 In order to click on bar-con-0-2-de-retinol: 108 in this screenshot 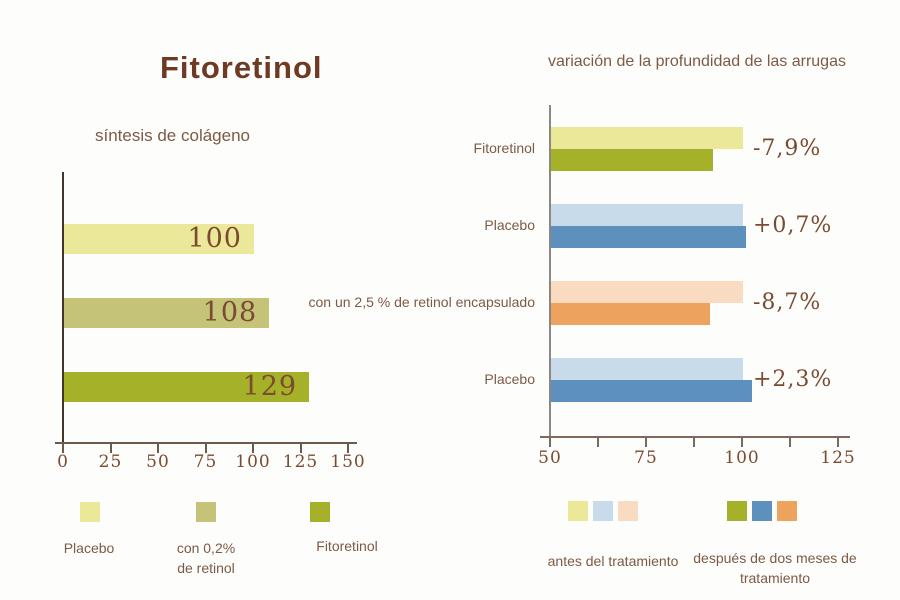, I will do `click(167, 312)`.